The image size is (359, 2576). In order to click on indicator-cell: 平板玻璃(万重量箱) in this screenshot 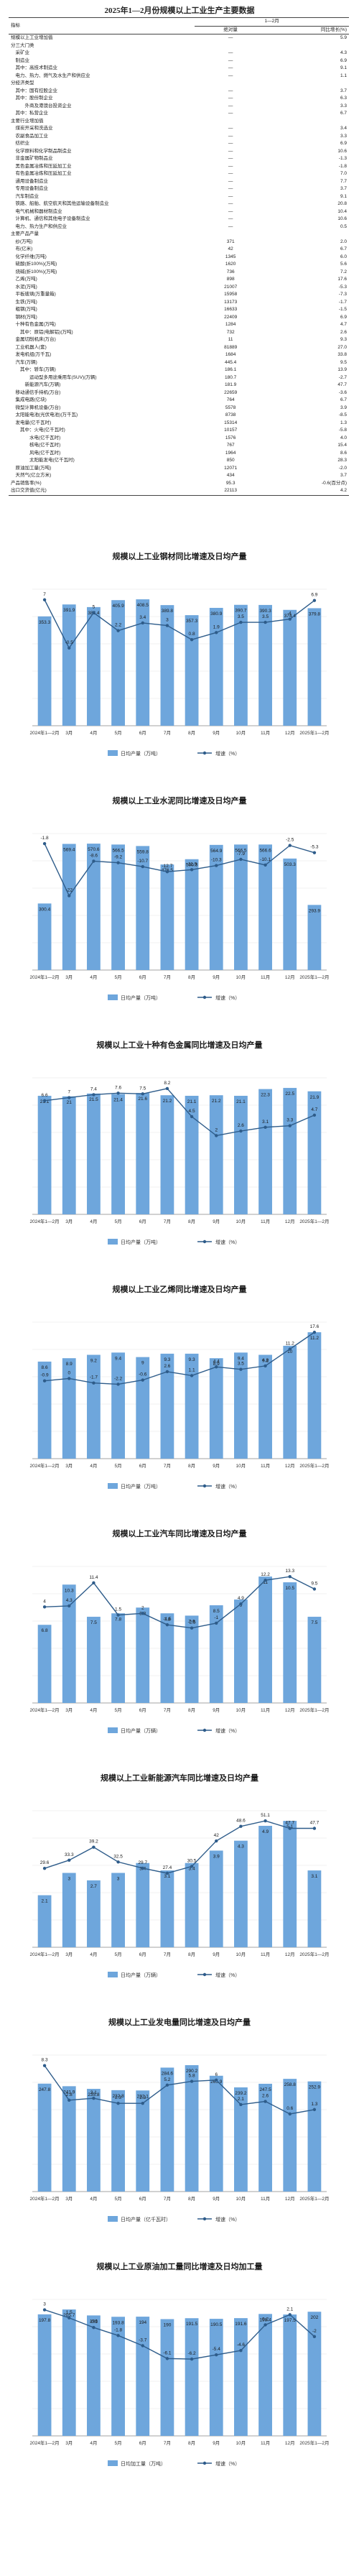, I will do `click(33, 294)`.